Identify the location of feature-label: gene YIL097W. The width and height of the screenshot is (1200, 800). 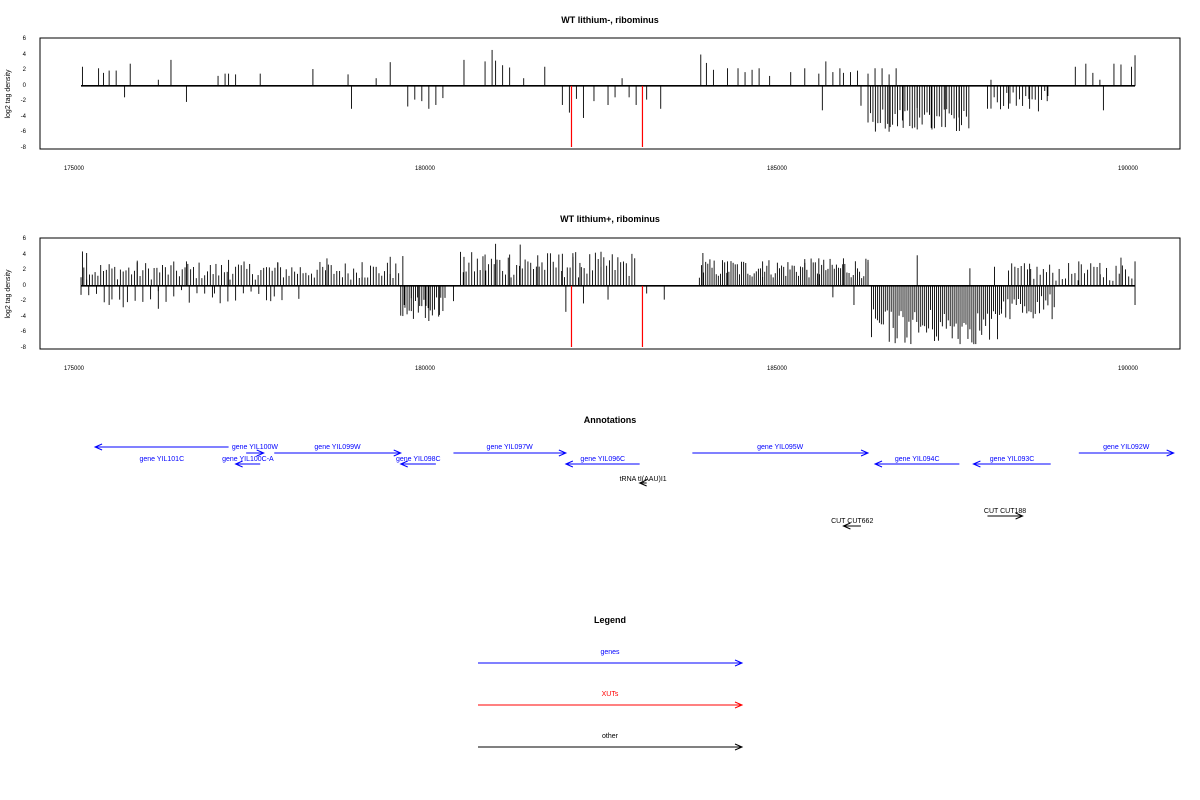
(510, 447).